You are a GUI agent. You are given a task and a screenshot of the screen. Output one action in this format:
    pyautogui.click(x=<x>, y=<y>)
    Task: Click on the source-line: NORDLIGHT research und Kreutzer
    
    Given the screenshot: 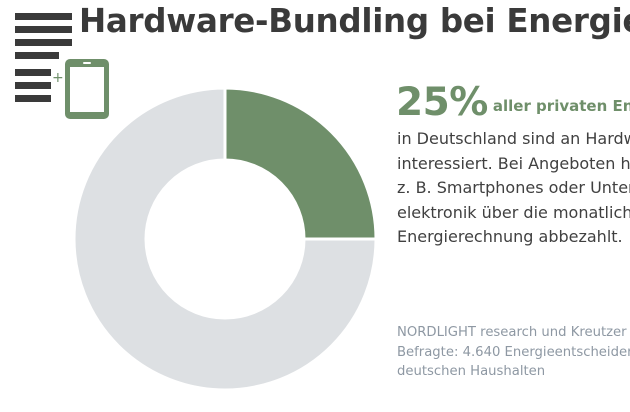 What is the action you would take?
    pyautogui.click(x=512, y=332)
    